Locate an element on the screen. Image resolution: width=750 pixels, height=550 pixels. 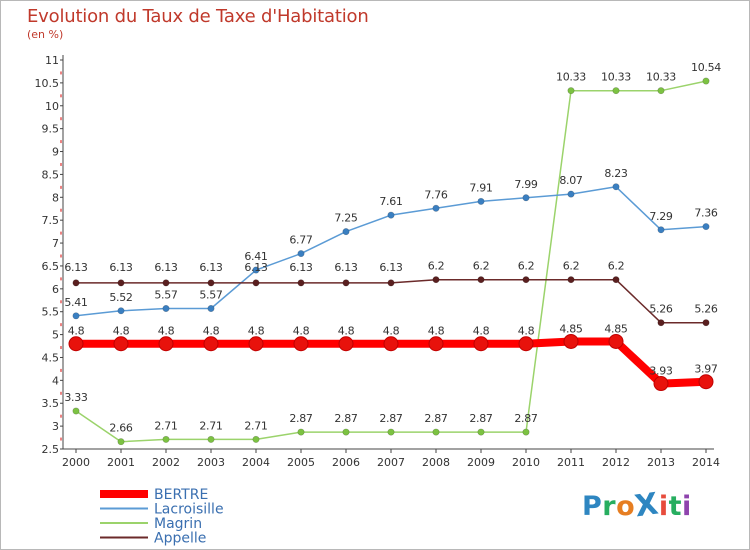
x-tick-label: 2005 is located at coordinates (301, 462).